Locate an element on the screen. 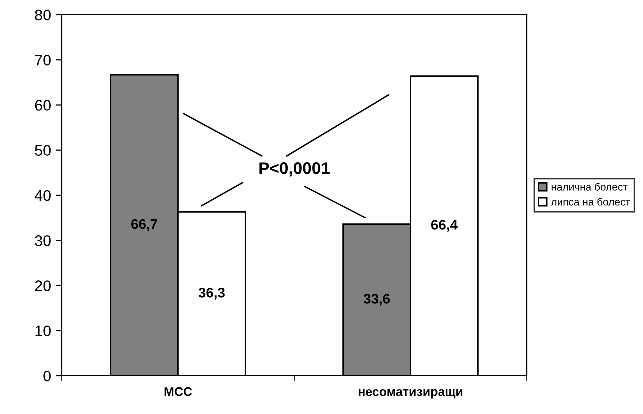  annotation: P<0,0001 is located at coordinates (295, 169).